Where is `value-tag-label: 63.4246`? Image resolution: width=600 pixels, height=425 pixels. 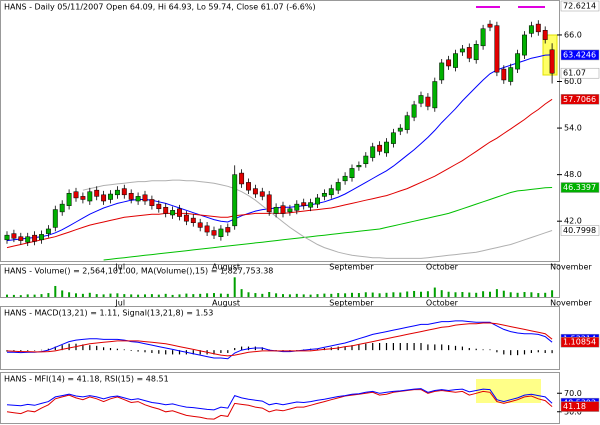
value-tag-label: 63.4246 is located at coordinates (579, 54).